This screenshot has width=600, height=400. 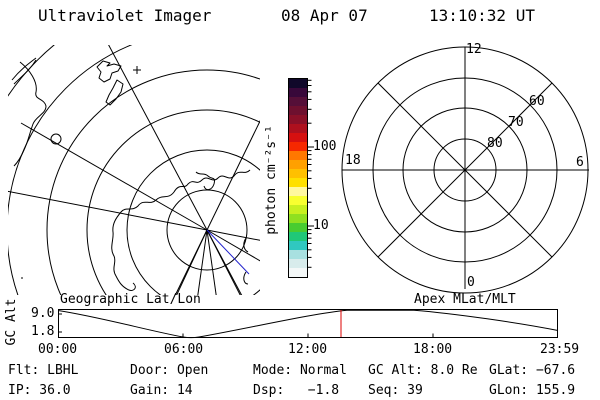 What do you see at coordinates (474, 49) in the screenshot?
I see `mlt-label-12: 12` at bounding box center [474, 49].